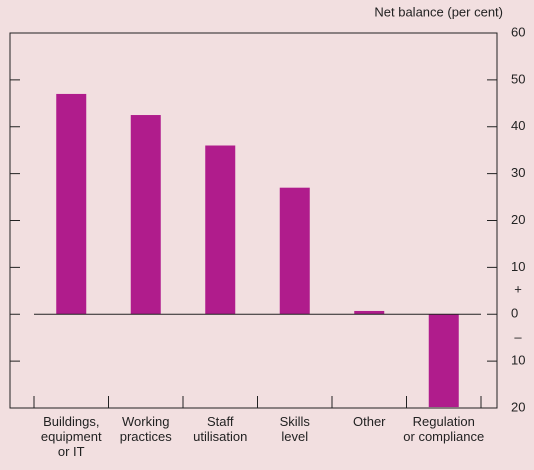 This screenshot has width=534, height=470. Describe the element at coordinates (518, 31) in the screenshot. I see `y-tick-label: 60` at that location.